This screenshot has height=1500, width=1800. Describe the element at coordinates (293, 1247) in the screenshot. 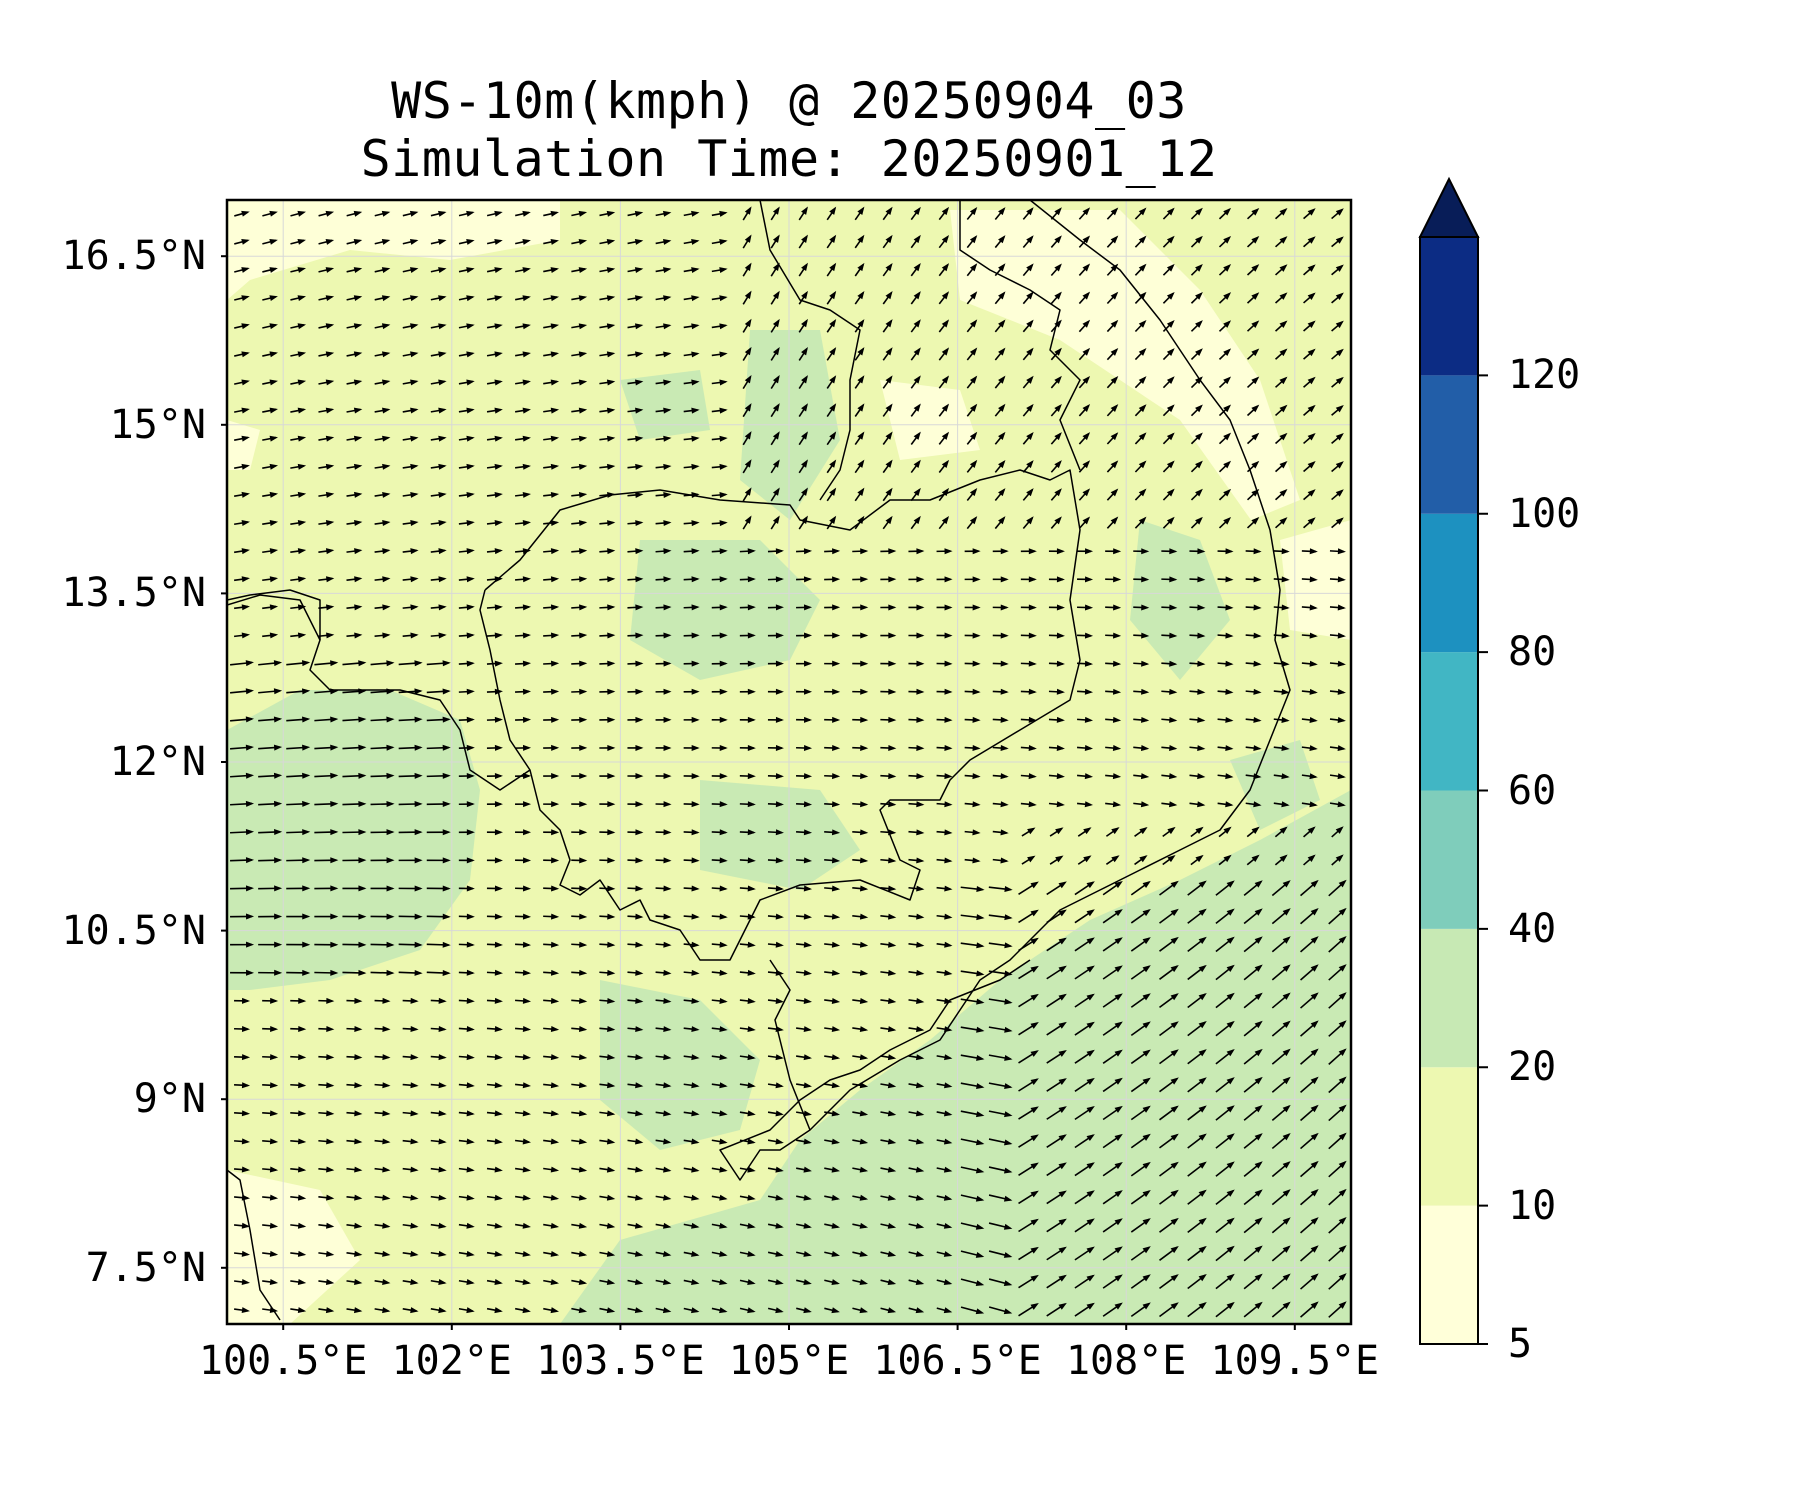

I see `wind-contour-region` at that location.